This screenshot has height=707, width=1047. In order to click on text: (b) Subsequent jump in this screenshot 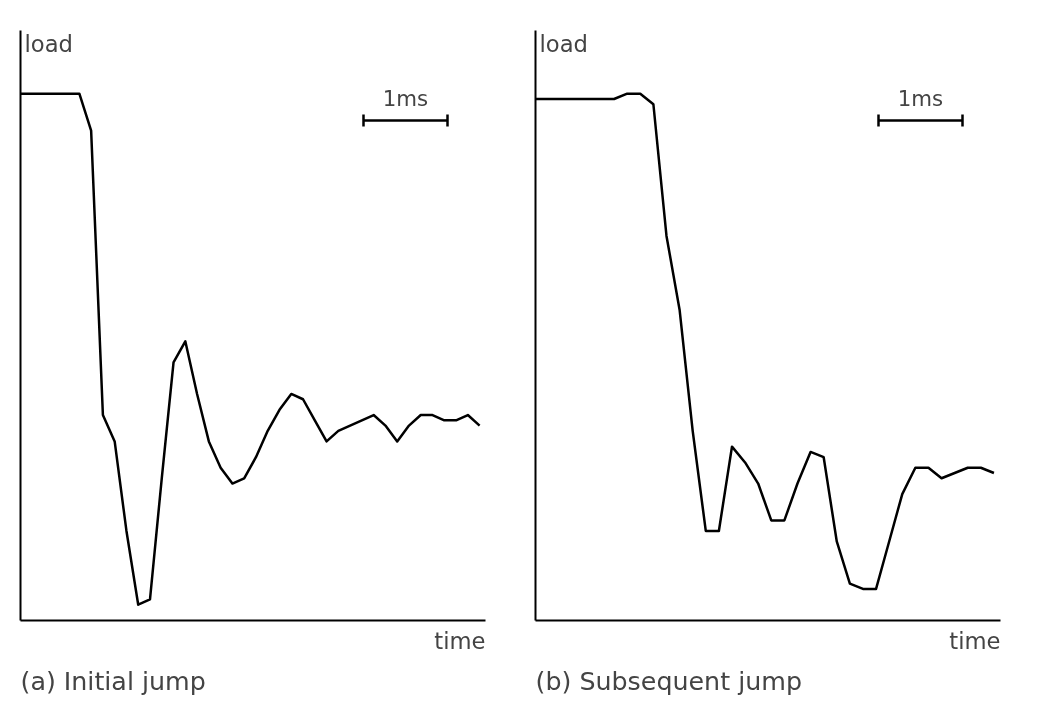, I will do `click(668, 680)`.